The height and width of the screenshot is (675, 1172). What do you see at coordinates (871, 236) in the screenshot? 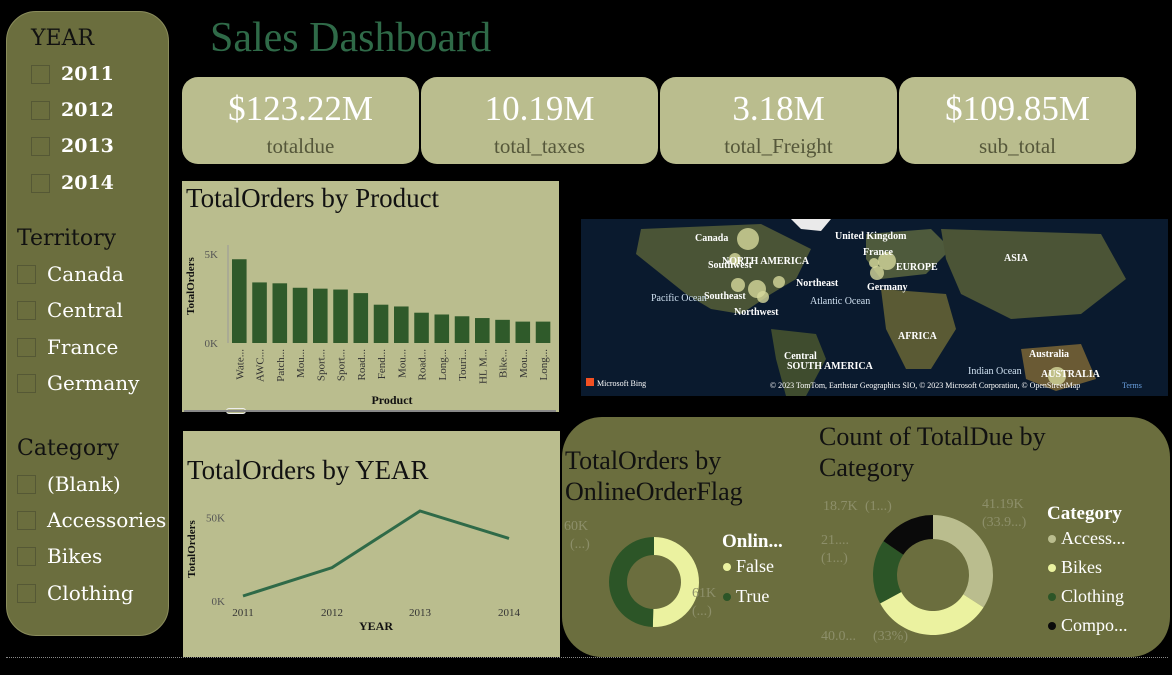
I see `map-label: United Kingdom` at bounding box center [871, 236].